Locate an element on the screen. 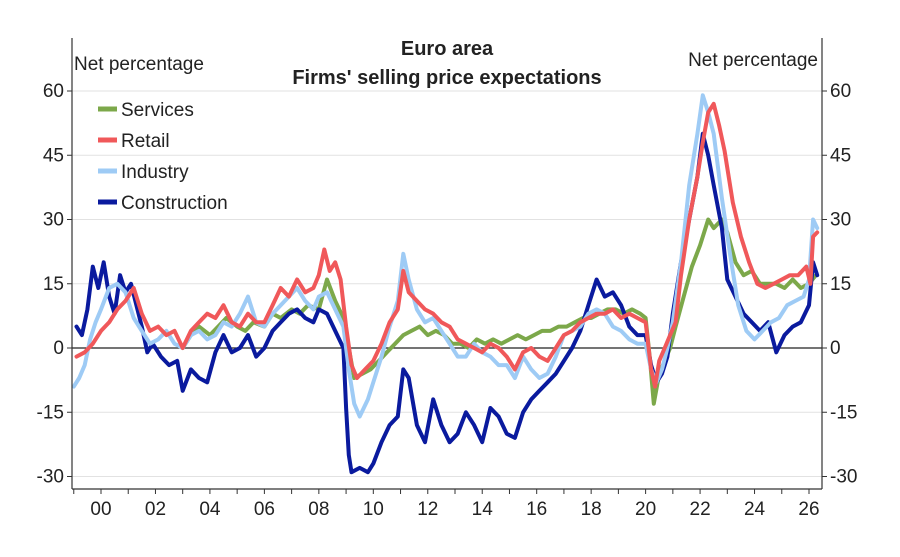 The width and height of the screenshot is (900, 557). legend: Services Retail Industry Construction is located at coordinates (163, 157).